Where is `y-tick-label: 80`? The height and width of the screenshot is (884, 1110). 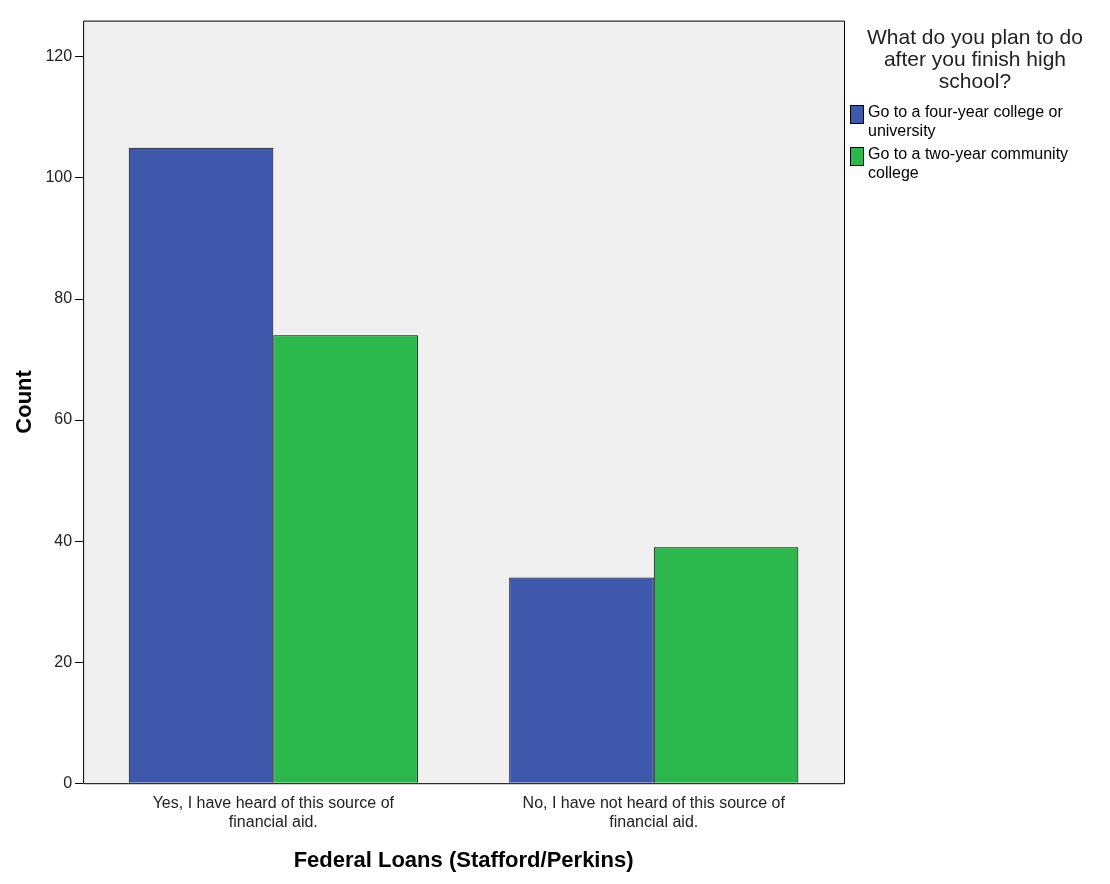
y-tick-label: 80 is located at coordinates (63, 298).